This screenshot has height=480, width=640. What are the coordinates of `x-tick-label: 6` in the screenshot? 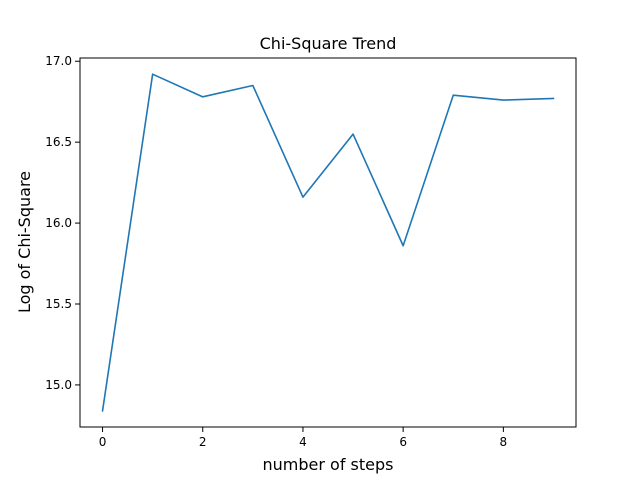 It's located at (403, 442).